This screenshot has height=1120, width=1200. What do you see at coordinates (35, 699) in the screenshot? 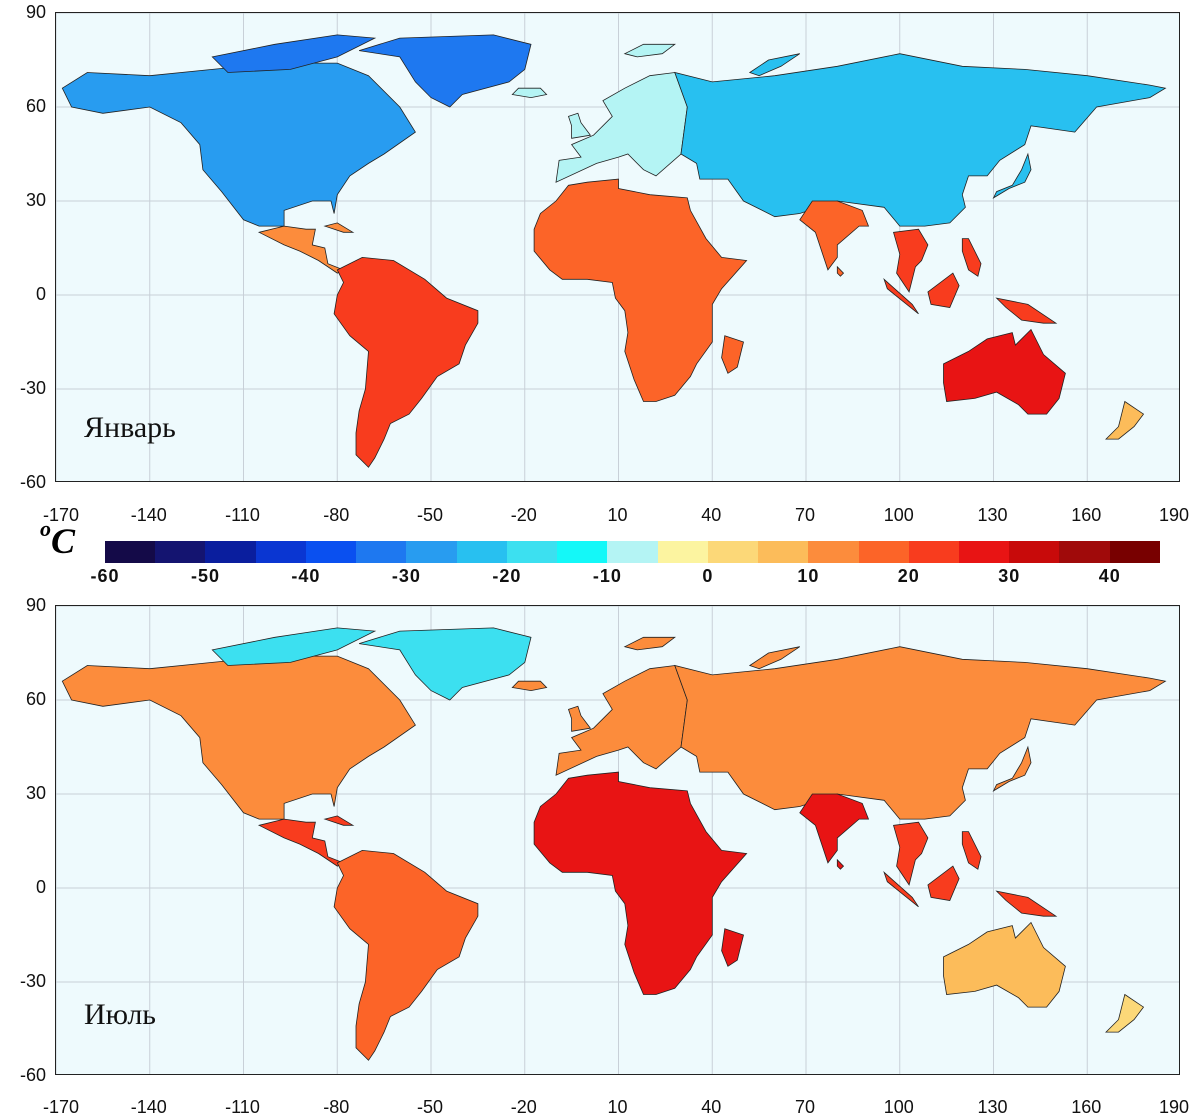
I see `y-tick-label: 60` at bounding box center [35, 699].